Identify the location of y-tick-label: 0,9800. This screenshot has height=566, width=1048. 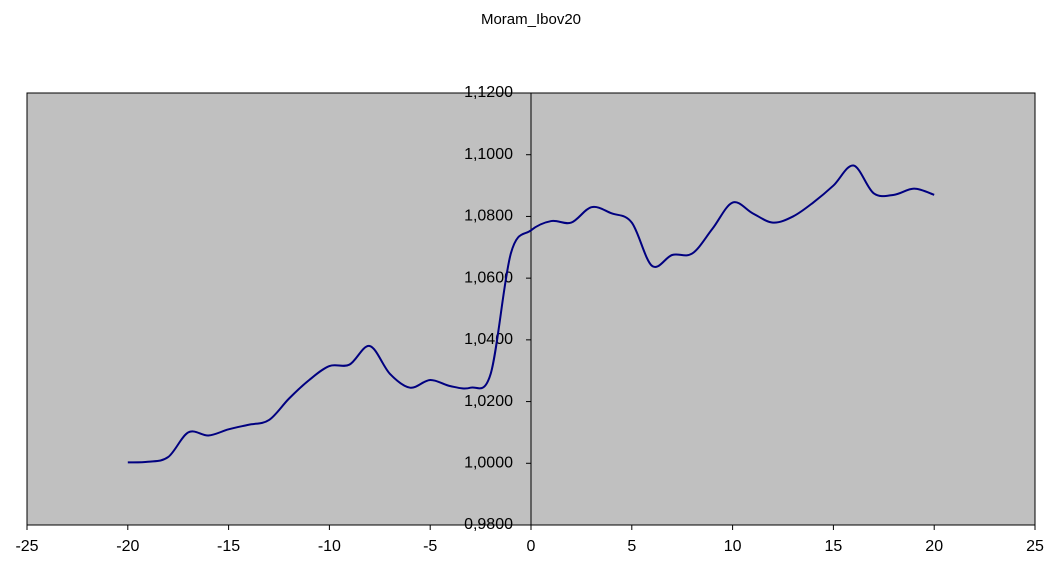
(488, 524).